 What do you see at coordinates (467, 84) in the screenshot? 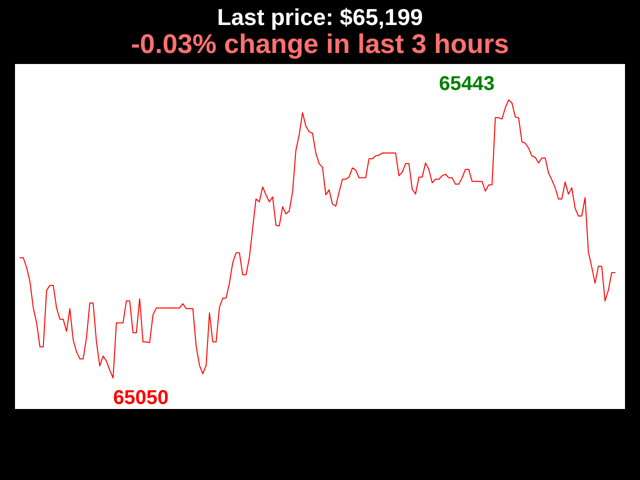
I see `data-label: 65443` at bounding box center [467, 84].